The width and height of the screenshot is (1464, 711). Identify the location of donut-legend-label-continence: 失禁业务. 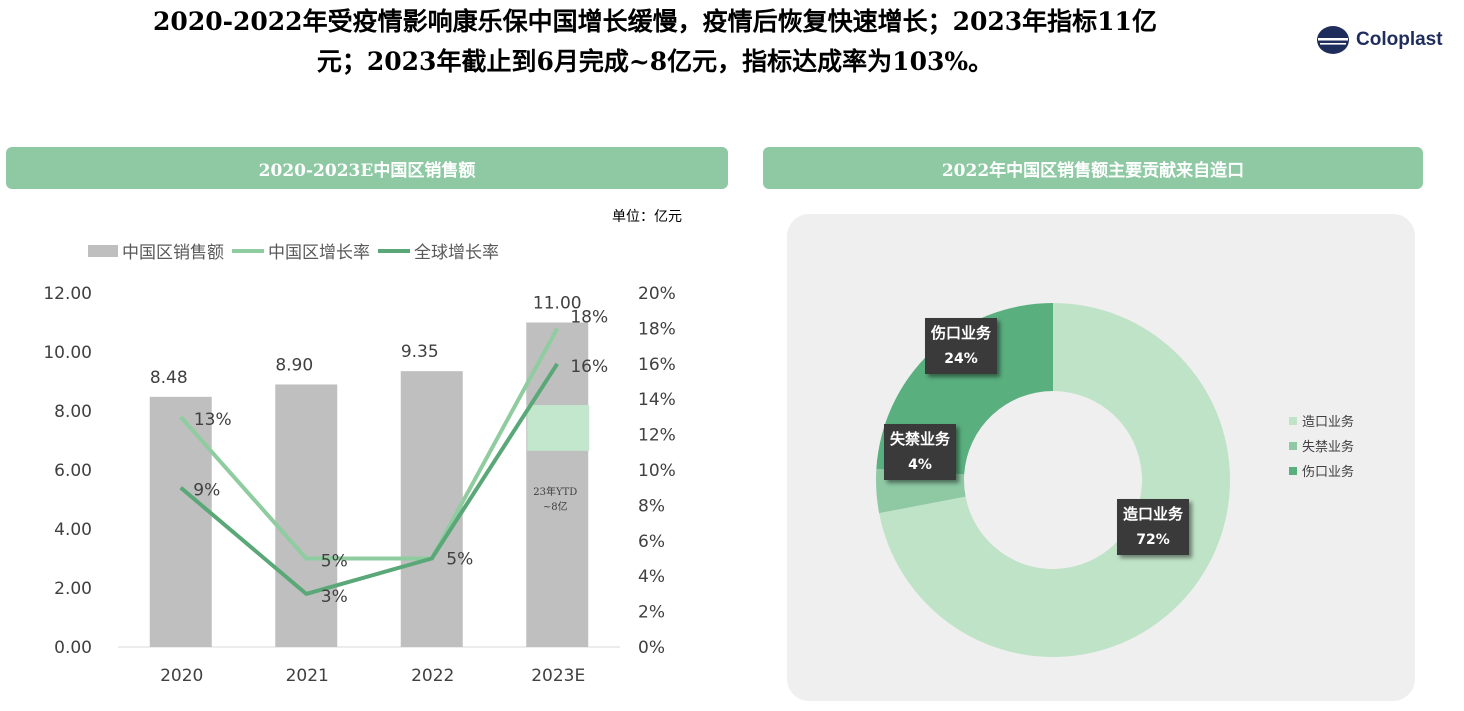
(1328, 447).